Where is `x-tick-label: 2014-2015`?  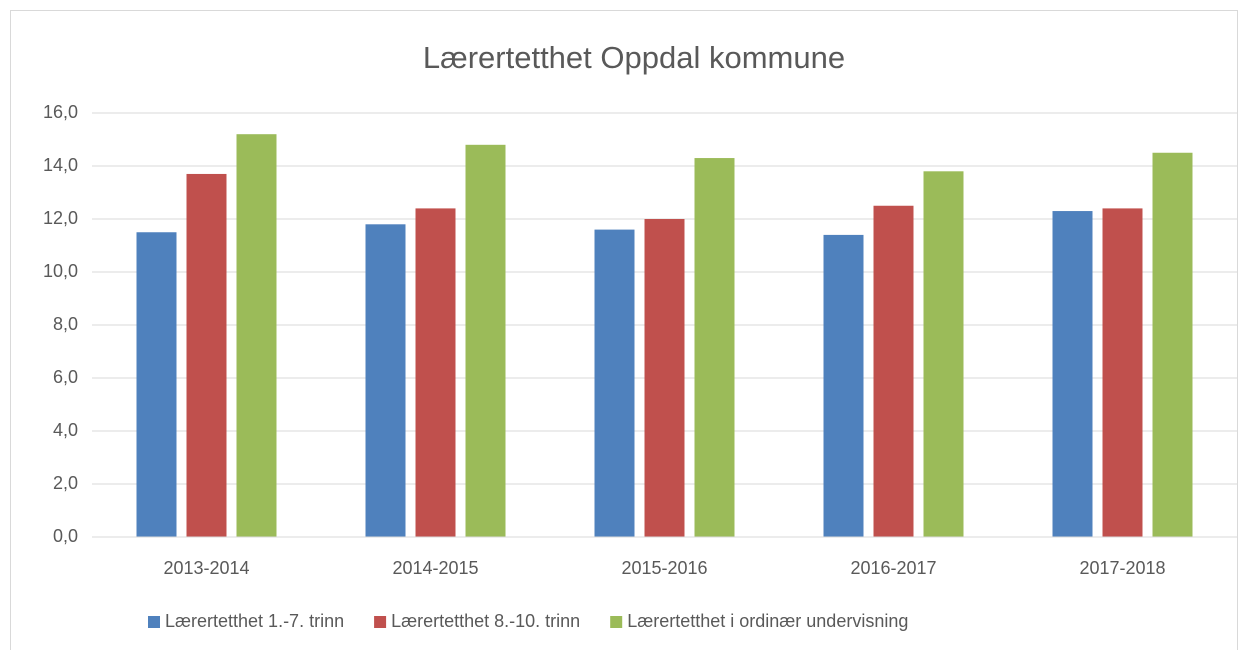
x-tick-label: 2014-2015 is located at coordinates (435, 568).